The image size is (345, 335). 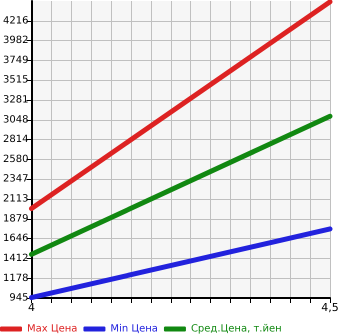 What do you see at coordinates (18, 298) in the screenshot?
I see `y-tick-label: 945` at bounding box center [18, 298].